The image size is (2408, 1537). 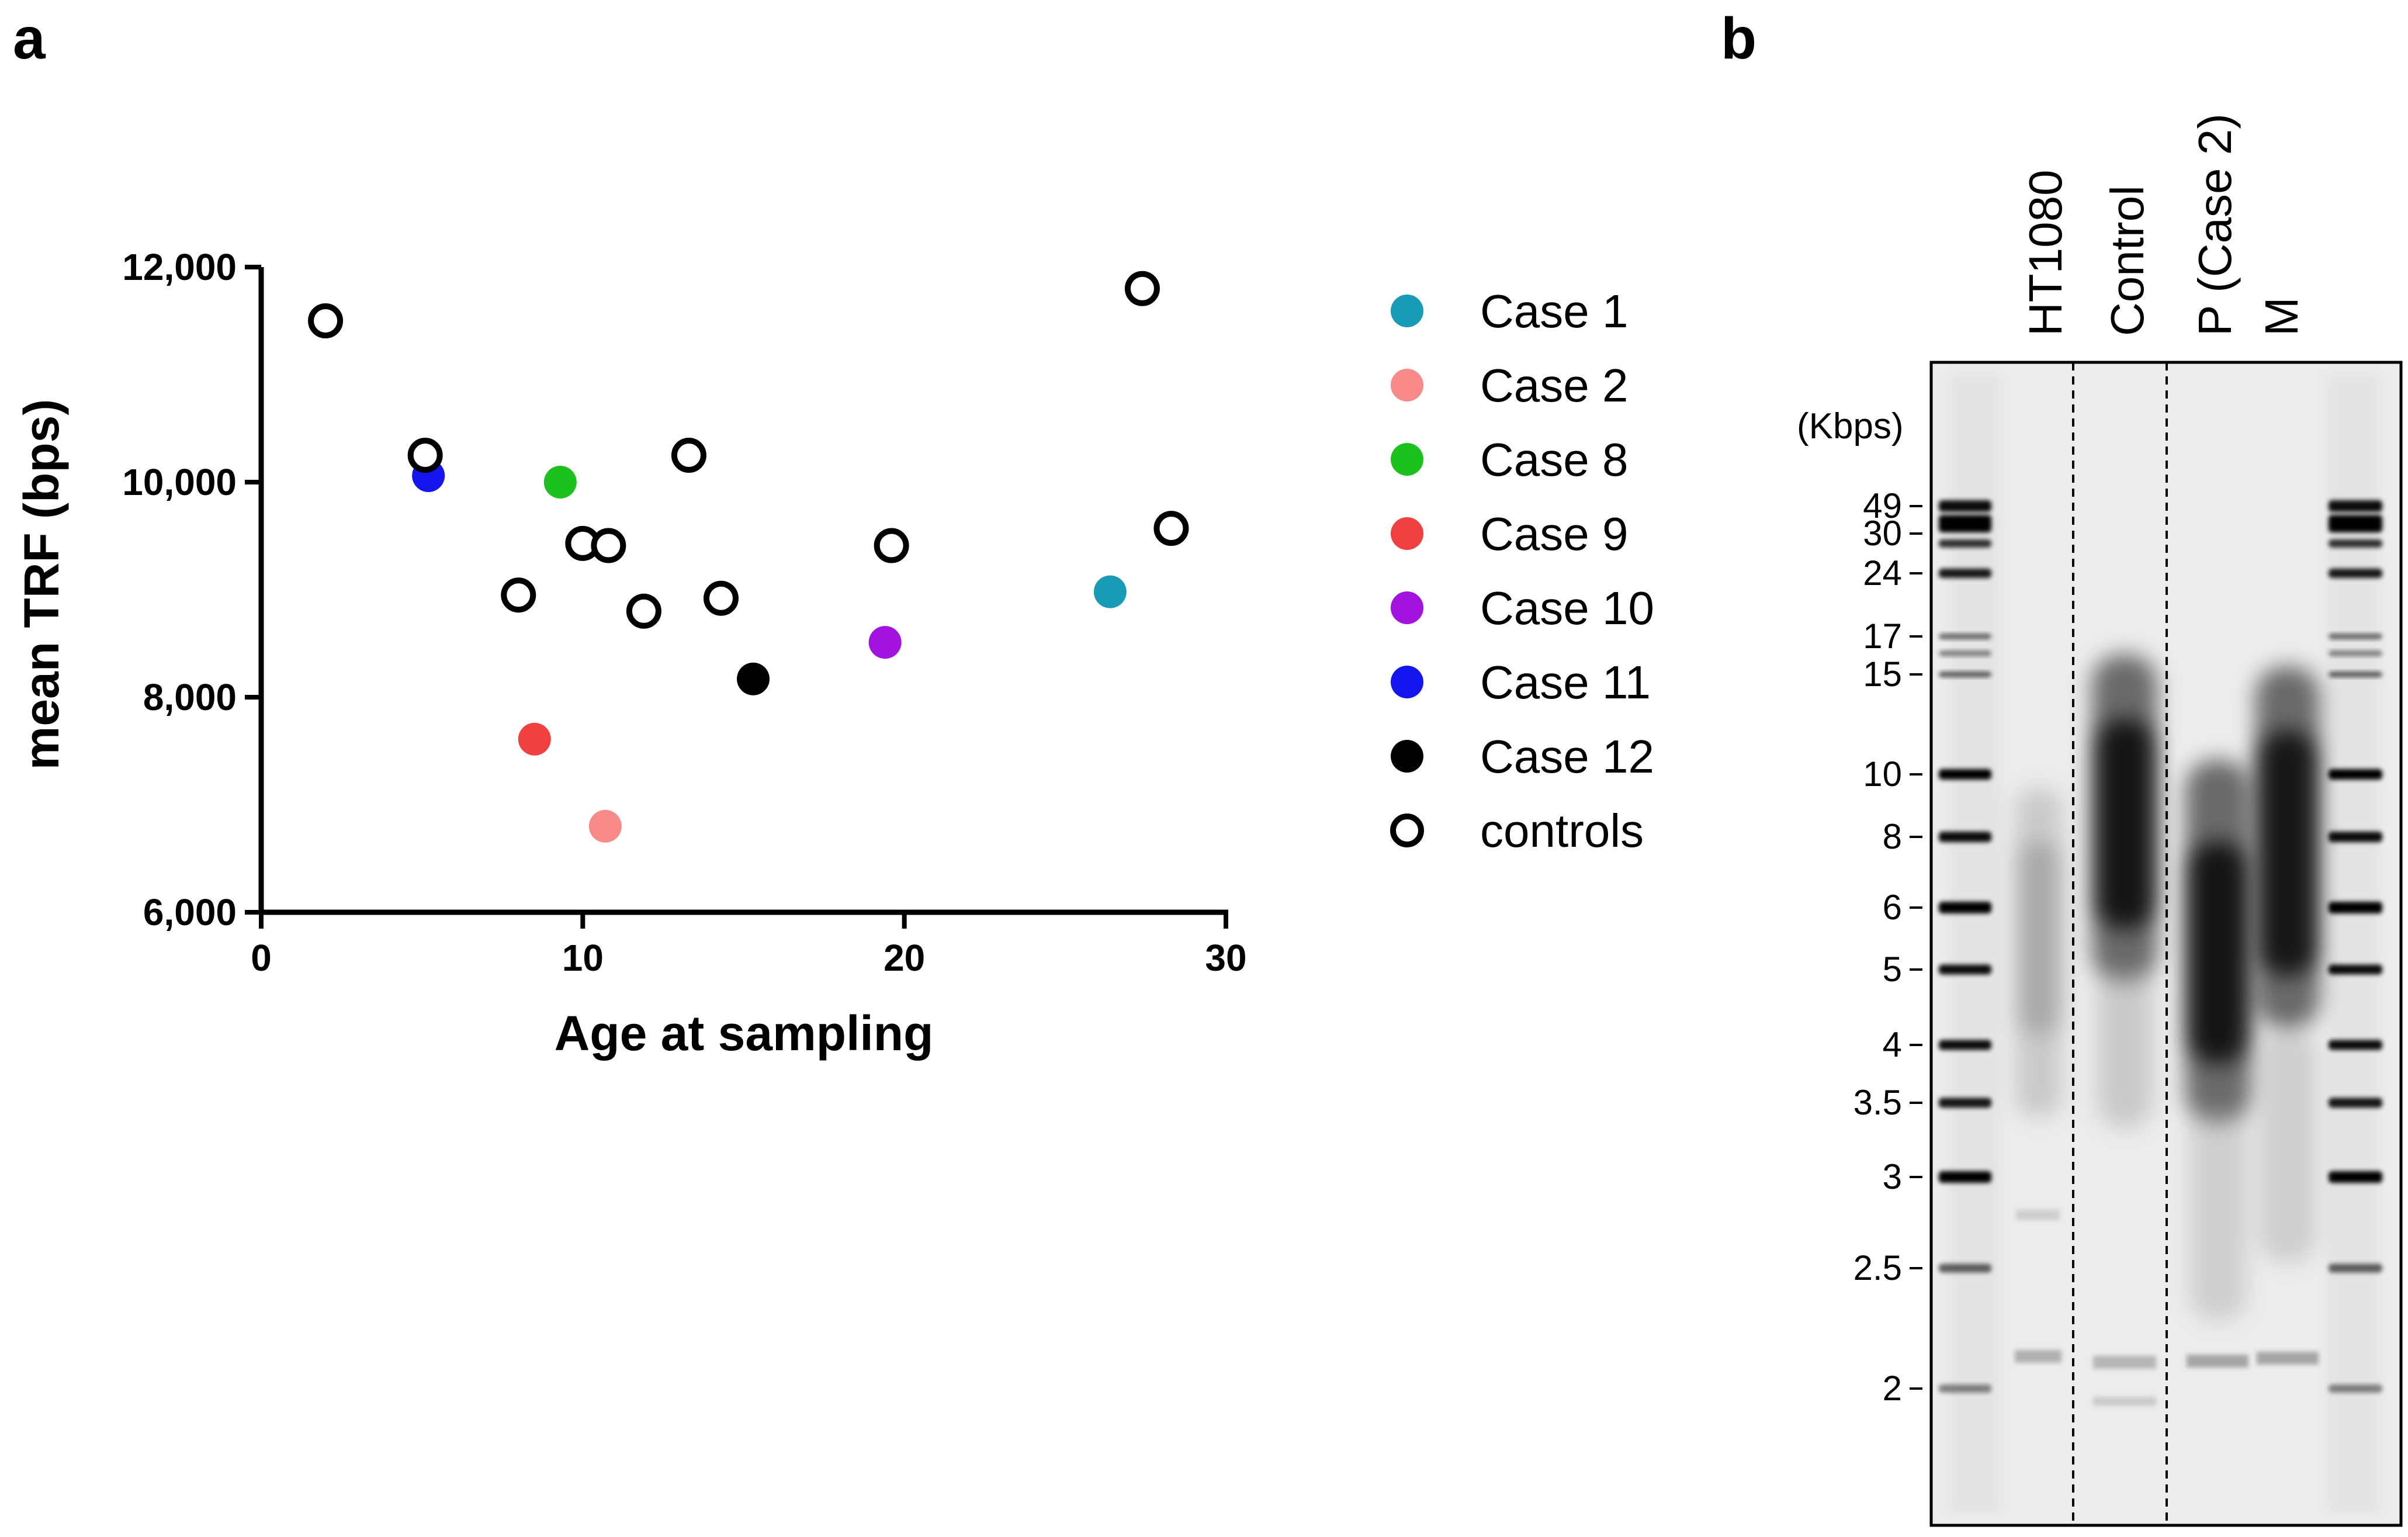 What do you see at coordinates (1554, 385) in the screenshot?
I see `legend-label: Case 2` at bounding box center [1554, 385].